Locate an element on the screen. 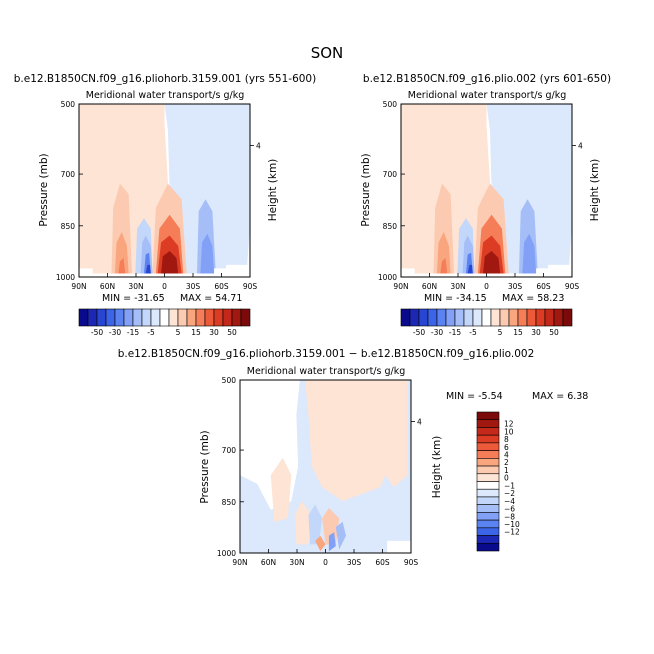 This screenshot has width=654, height=654. colorbar-label: 15 is located at coordinates (196, 332).